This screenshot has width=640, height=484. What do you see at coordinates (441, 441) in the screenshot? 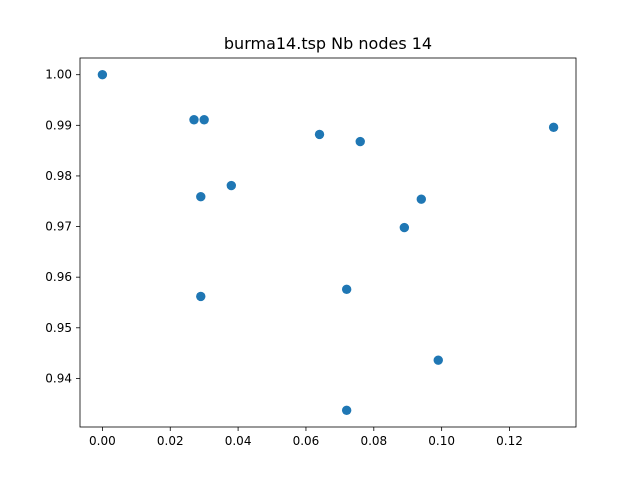
I see `x-tick-label: 0.10` at bounding box center [441, 441].